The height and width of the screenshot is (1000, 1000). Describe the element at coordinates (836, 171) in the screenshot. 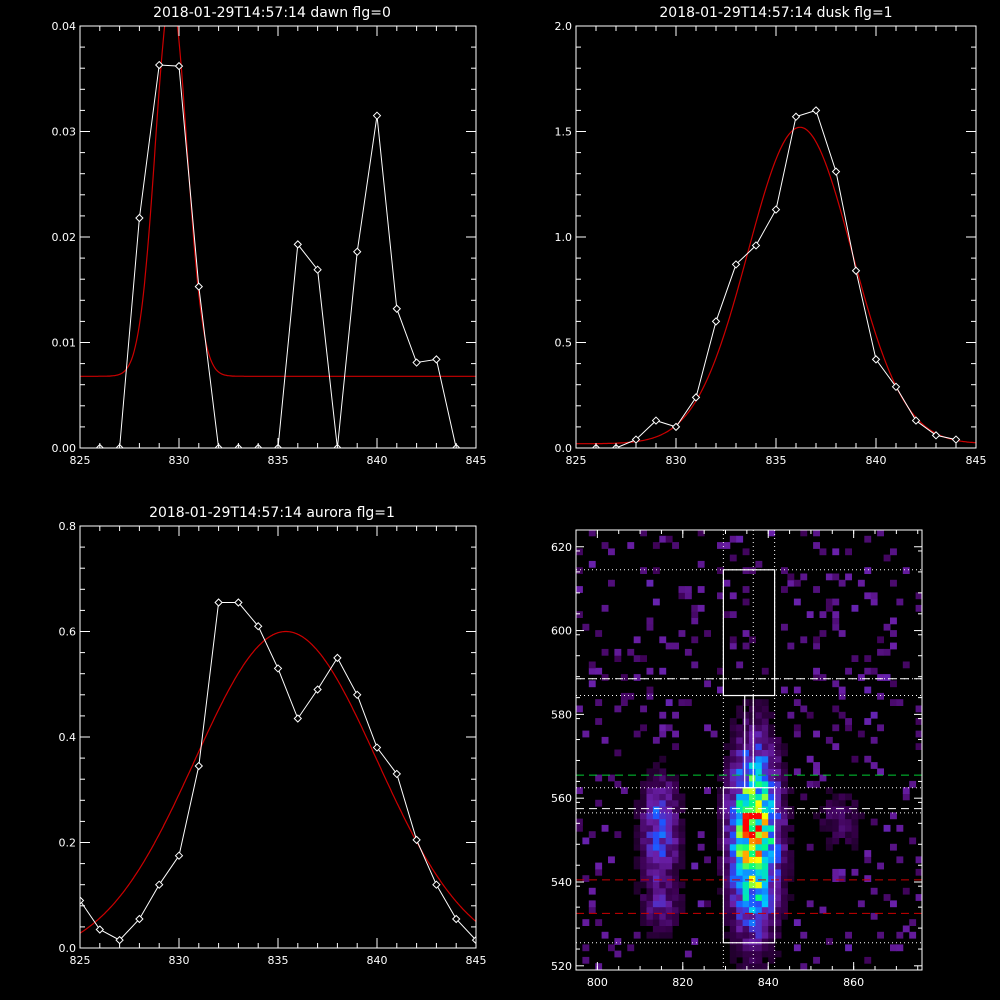

I see `data-point-marker` at that location.